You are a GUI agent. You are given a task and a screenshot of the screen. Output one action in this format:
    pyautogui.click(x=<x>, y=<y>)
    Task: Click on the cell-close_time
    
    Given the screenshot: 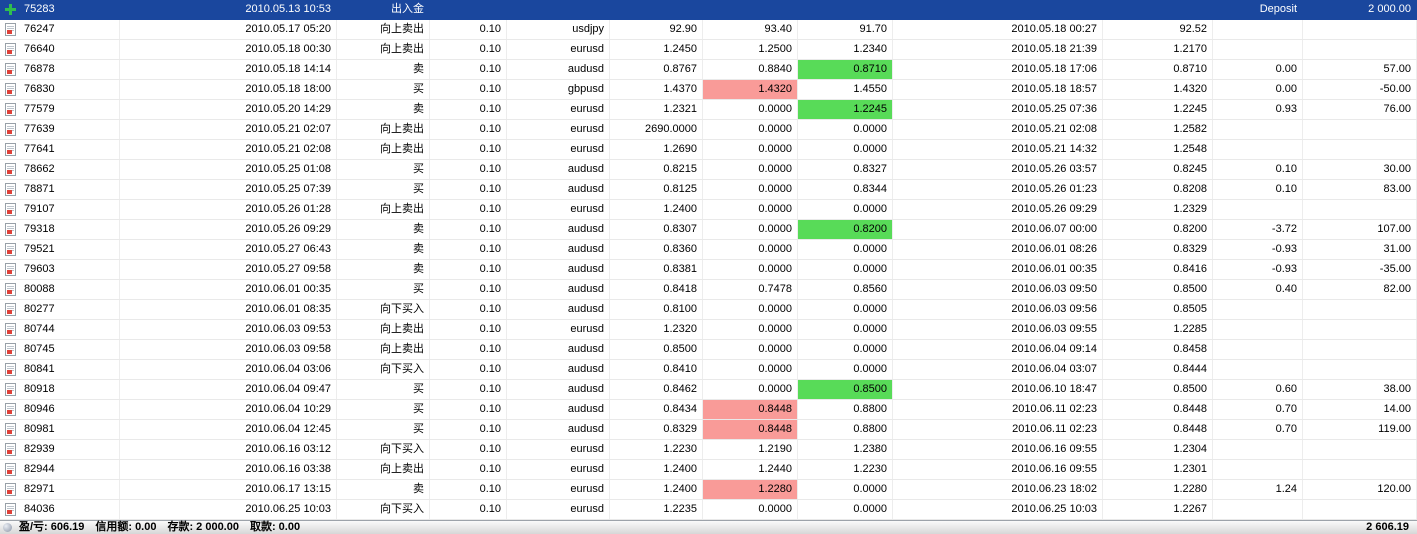 What is the action you would take?
    pyautogui.click(x=998, y=9)
    